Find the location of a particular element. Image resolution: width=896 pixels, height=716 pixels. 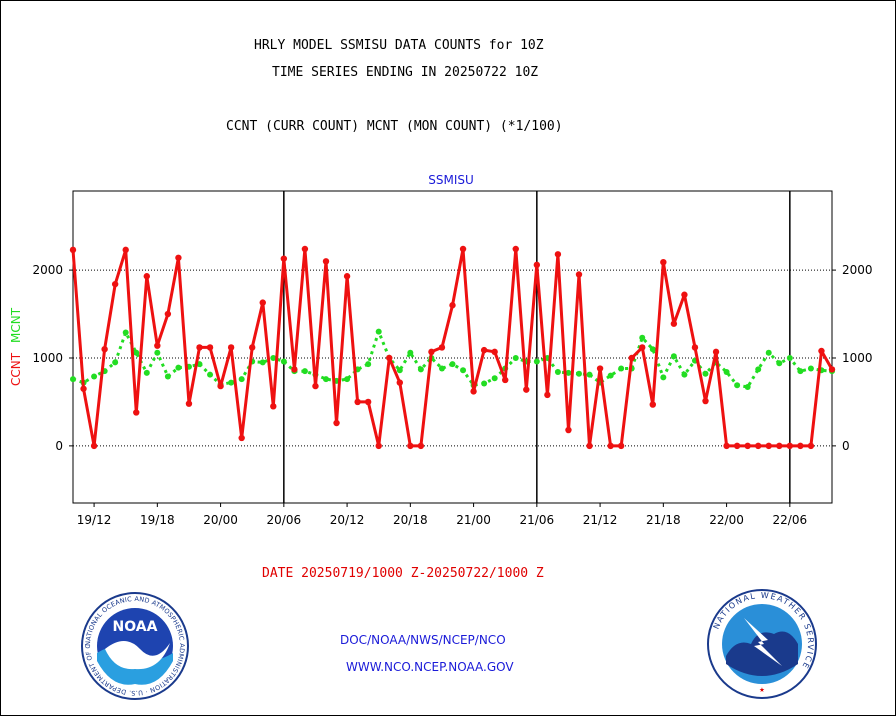

url-text: WWW.NCO.NCEP.NOAA.GOV is located at coordinates (430, 667).